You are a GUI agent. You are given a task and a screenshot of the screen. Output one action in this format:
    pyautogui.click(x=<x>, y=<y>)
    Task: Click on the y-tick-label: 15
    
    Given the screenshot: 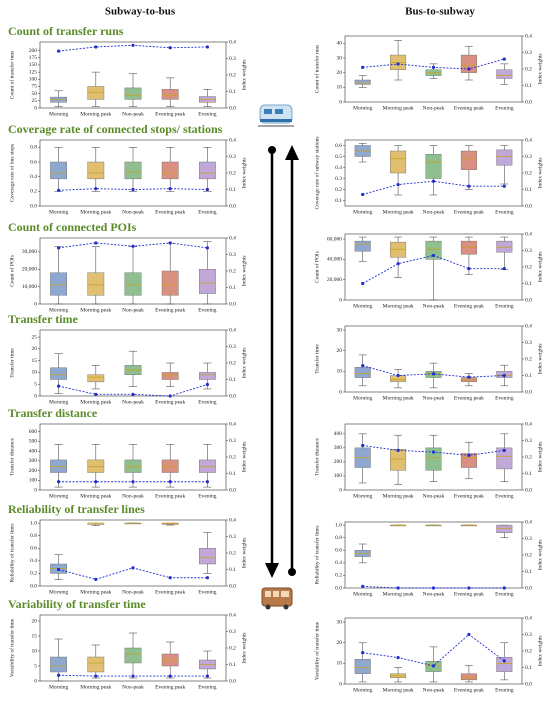 What is the action you would take?
    pyautogui.click(x=35, y=361)
    